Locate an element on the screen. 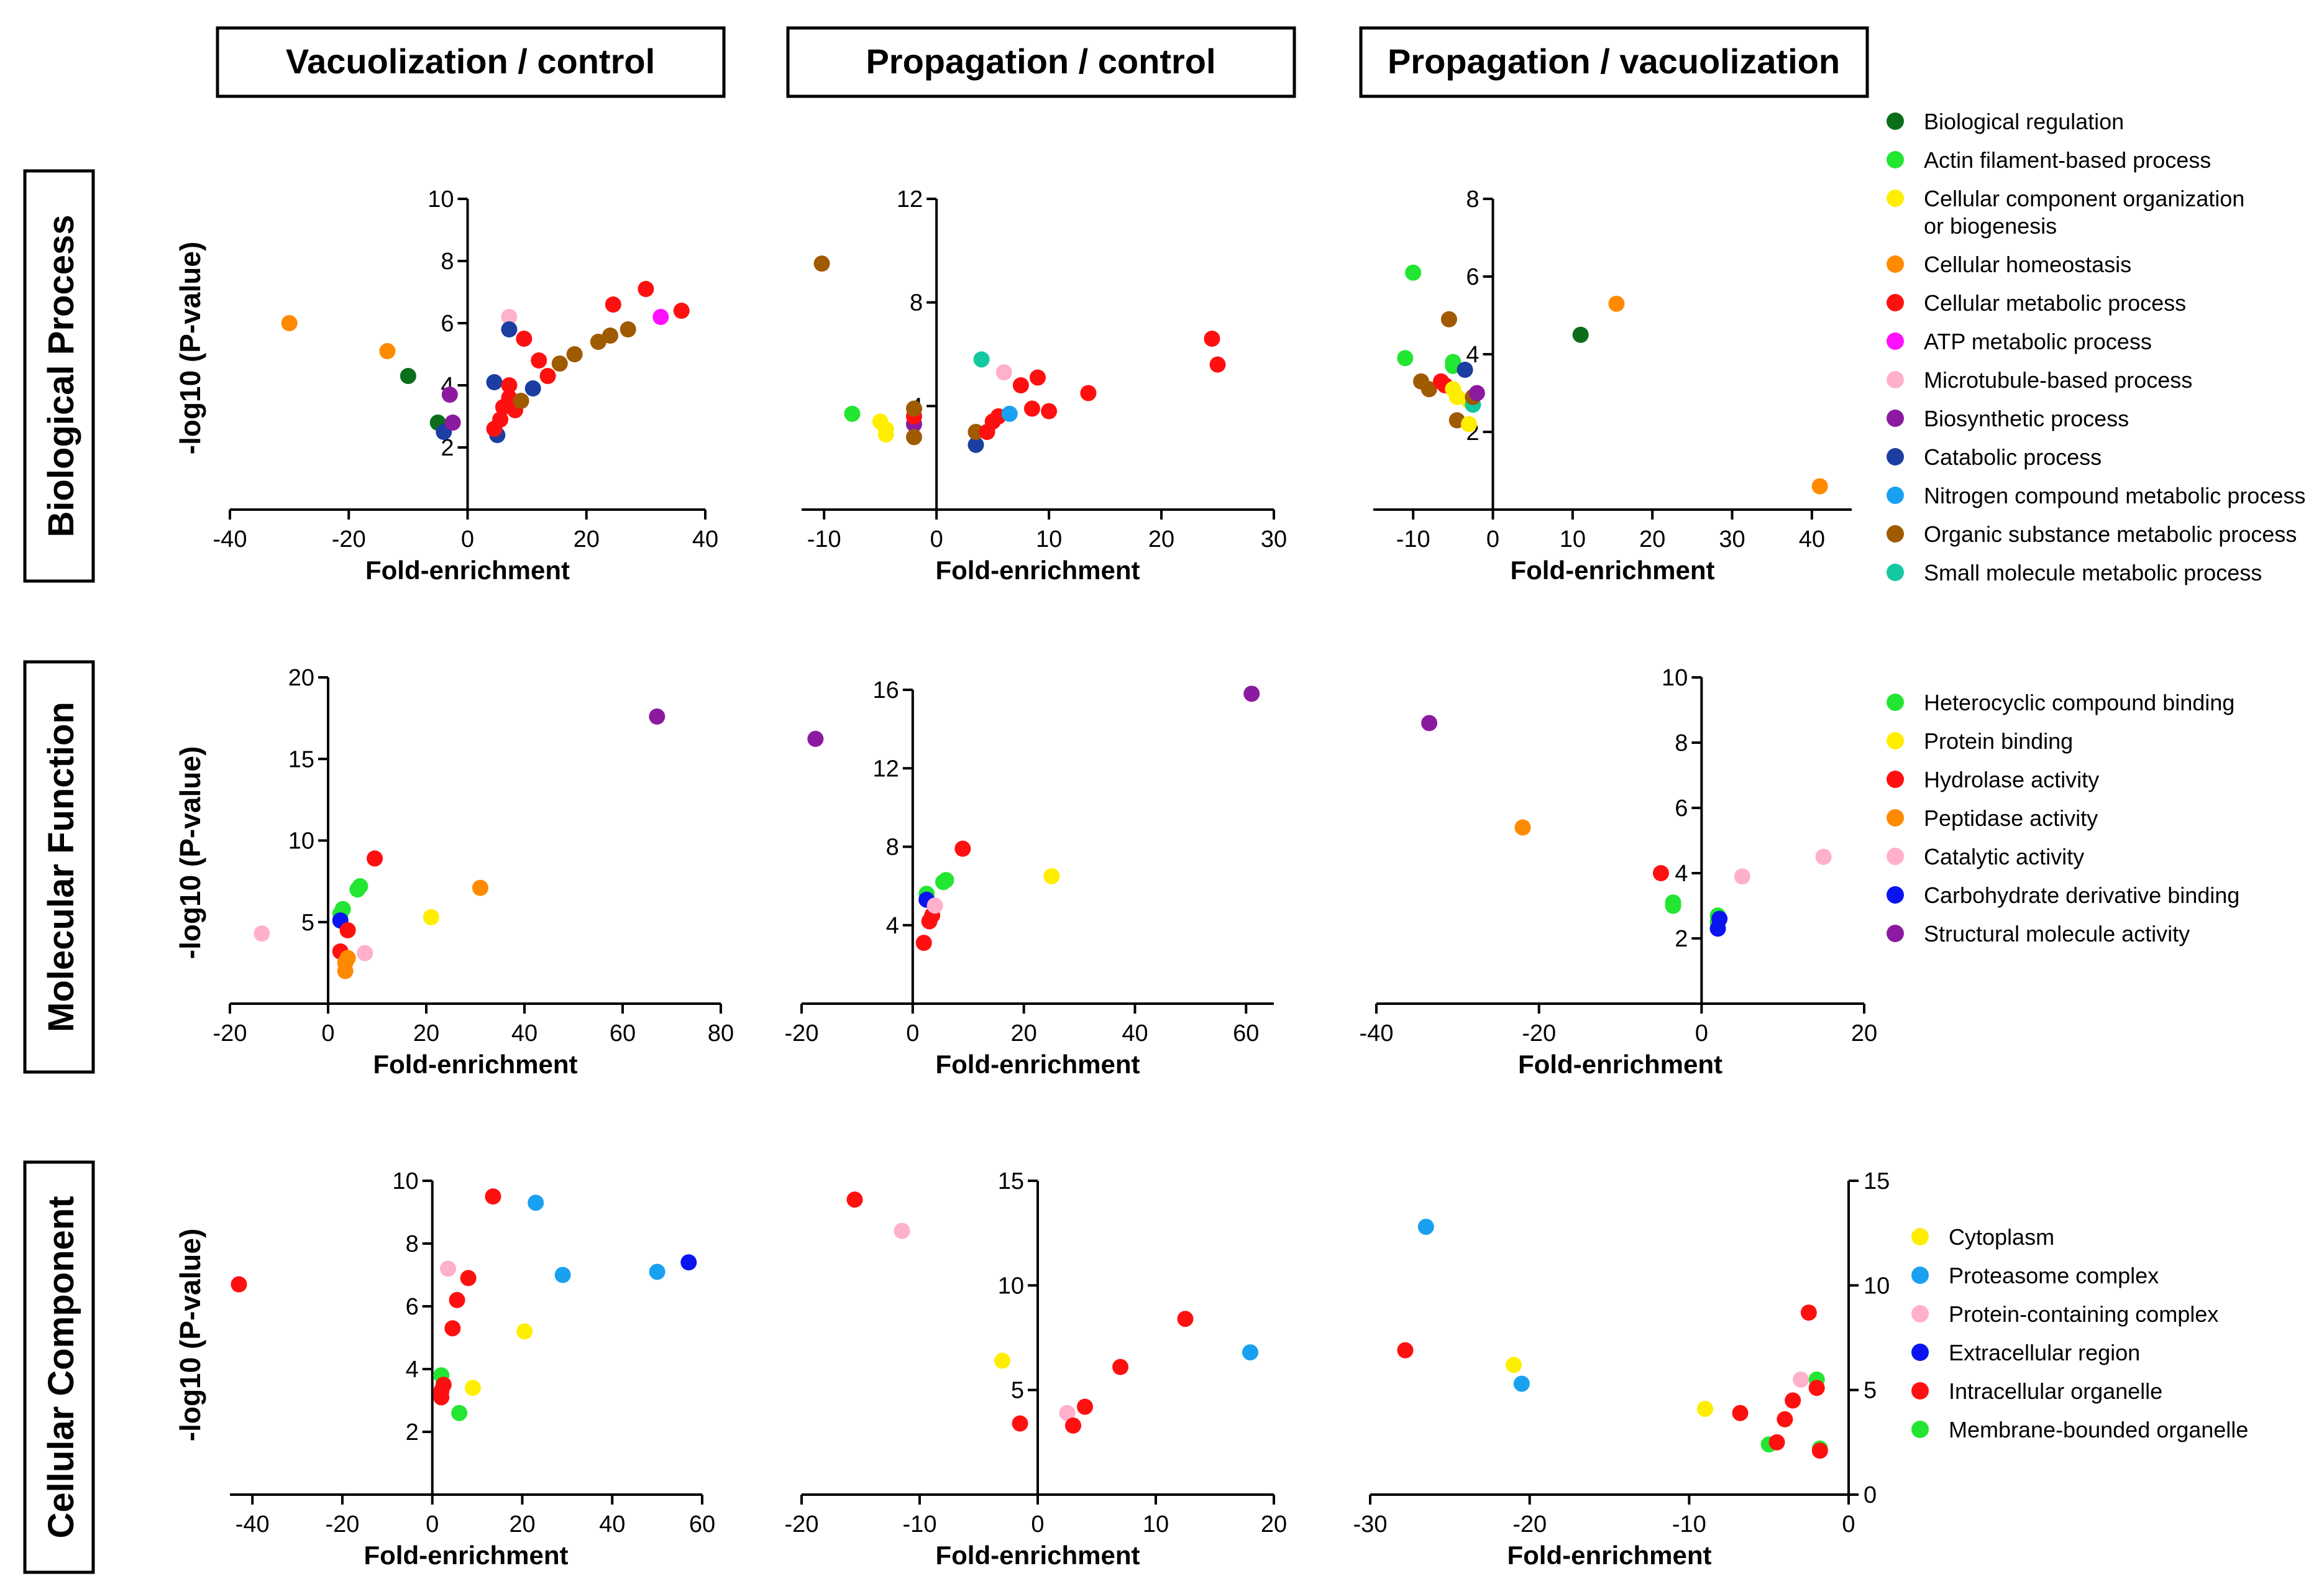 The height and width of the screenshot is (1581, 2324). y-tick-label: 2 is located at coordinates (447, 448).